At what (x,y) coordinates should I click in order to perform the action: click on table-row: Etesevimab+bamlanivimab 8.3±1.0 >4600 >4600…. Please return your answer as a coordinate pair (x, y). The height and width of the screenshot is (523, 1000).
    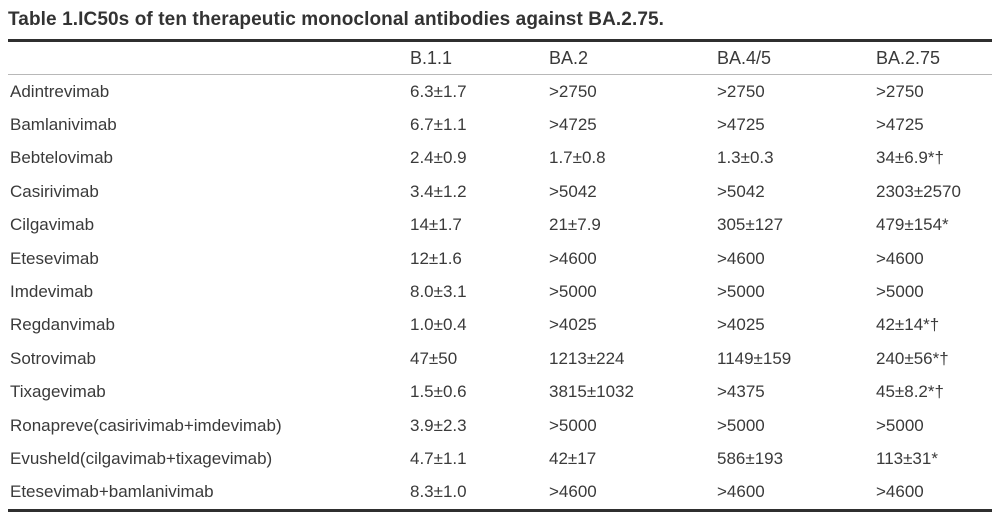
    Looking at the image, I should click on (500, 493).